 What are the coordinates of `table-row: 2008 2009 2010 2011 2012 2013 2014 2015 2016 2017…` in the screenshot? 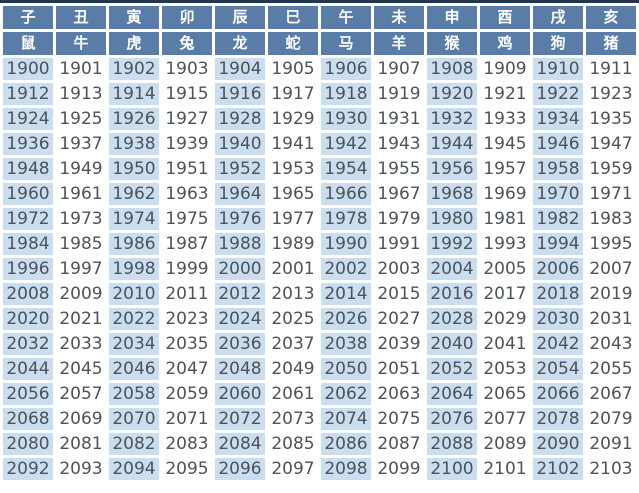 It's located at (319, 294).